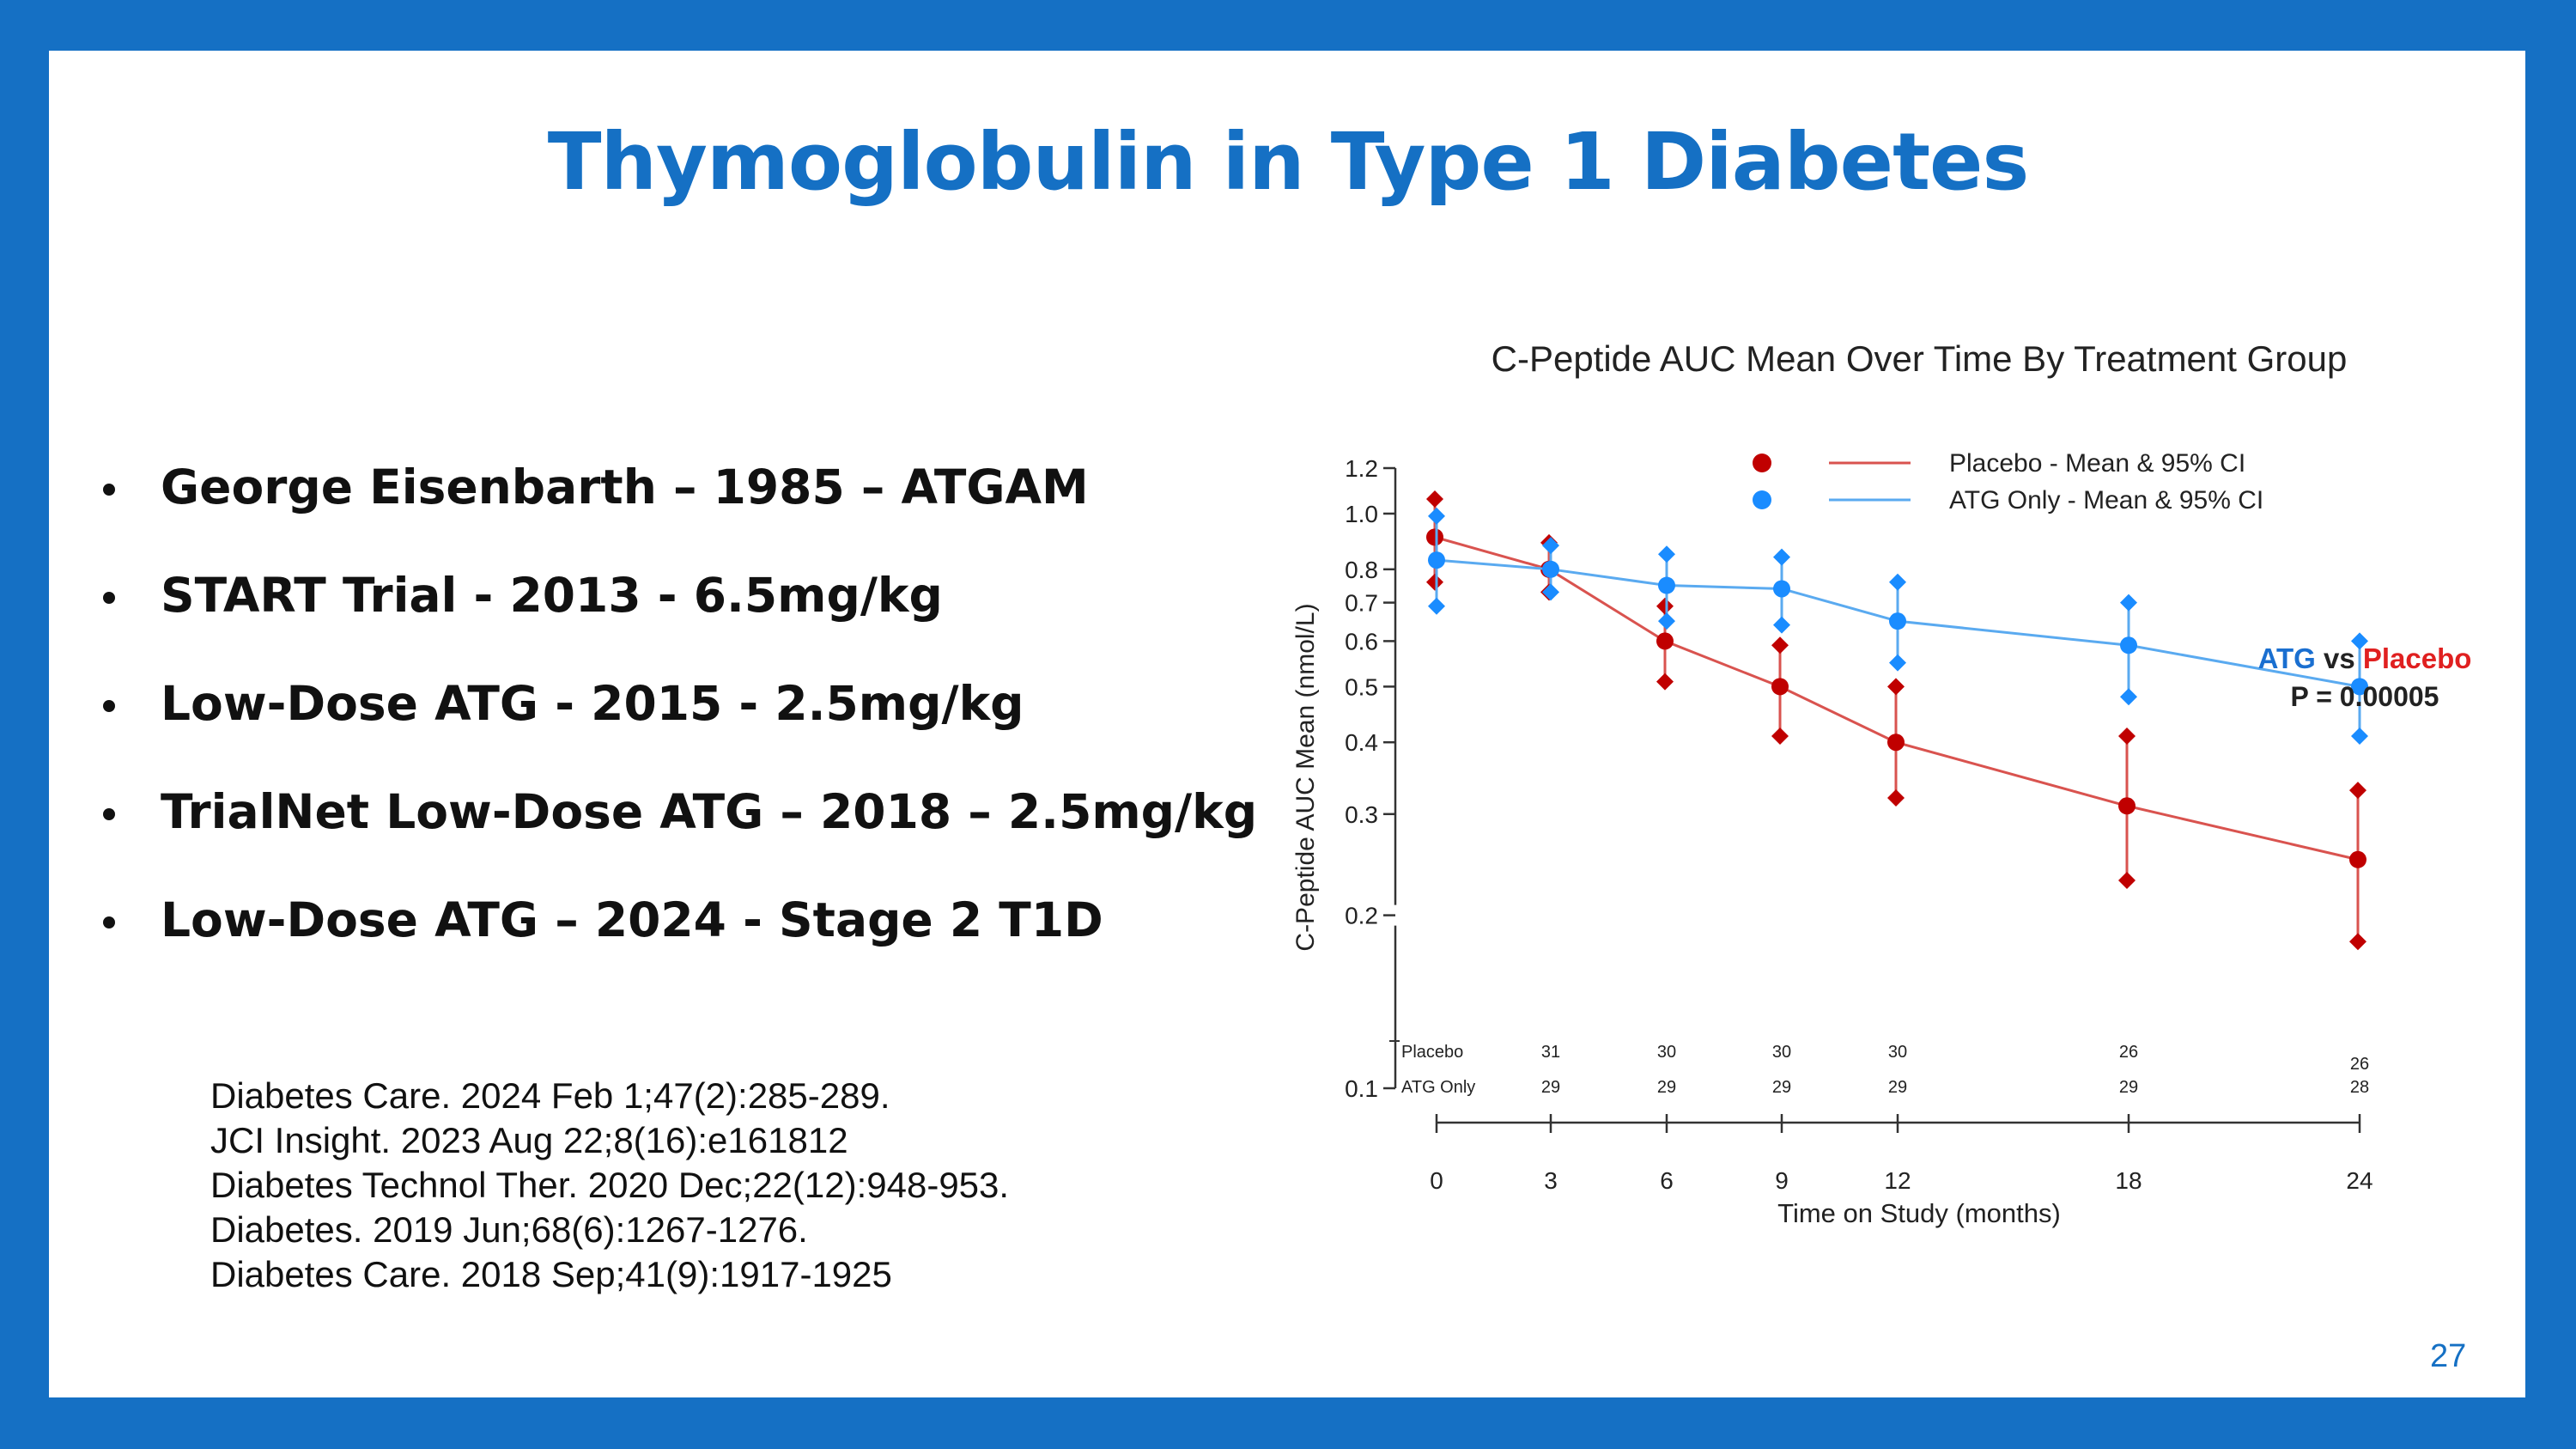 This screenshot has width=2576, height=1449. What do you see at coordinates (1361, 603) in the screenshot?
I see `y-tick-label: 0.7` at bounding box center [1361, 603].